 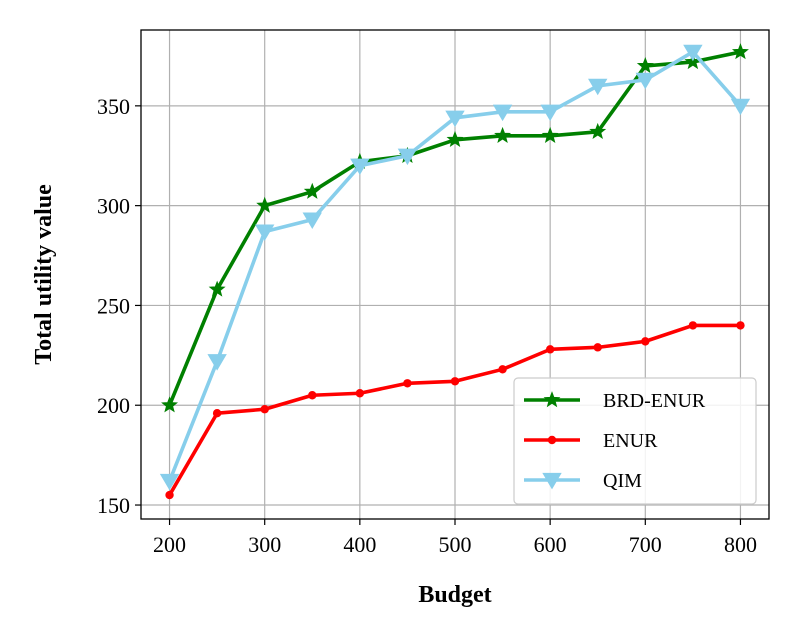 I want to click on y-axis-title: Total utility value, so click(x=44, y=274).